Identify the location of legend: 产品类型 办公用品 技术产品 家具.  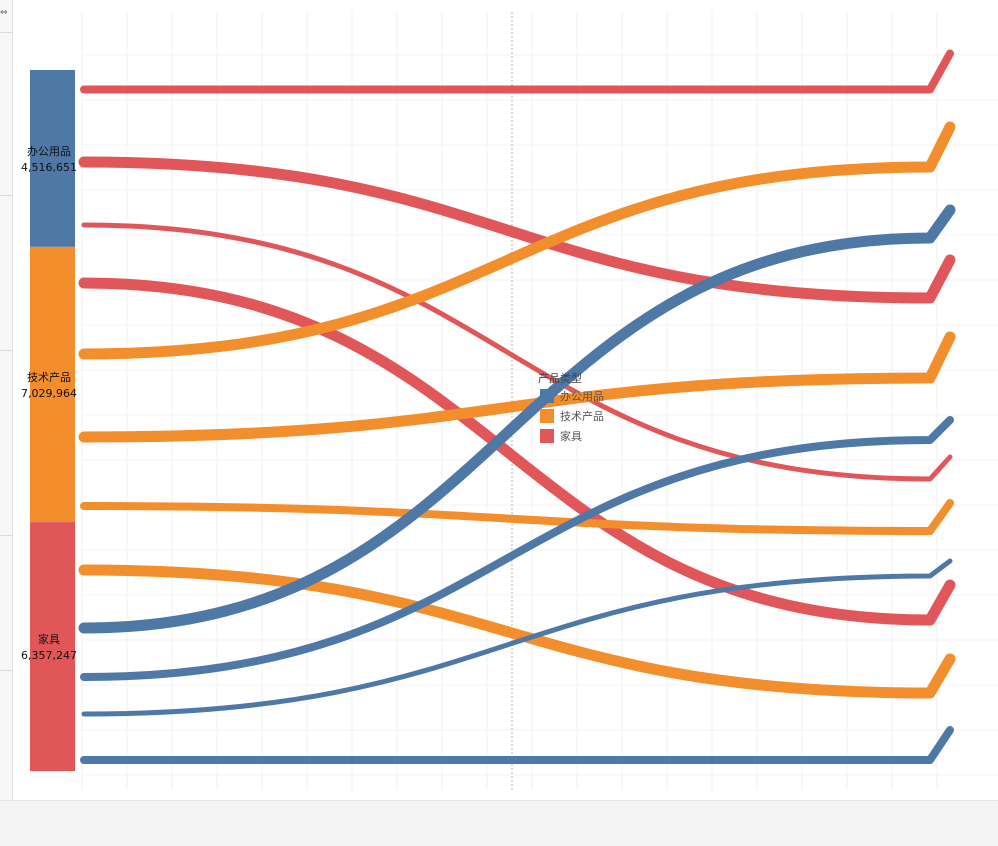
(571, 409).